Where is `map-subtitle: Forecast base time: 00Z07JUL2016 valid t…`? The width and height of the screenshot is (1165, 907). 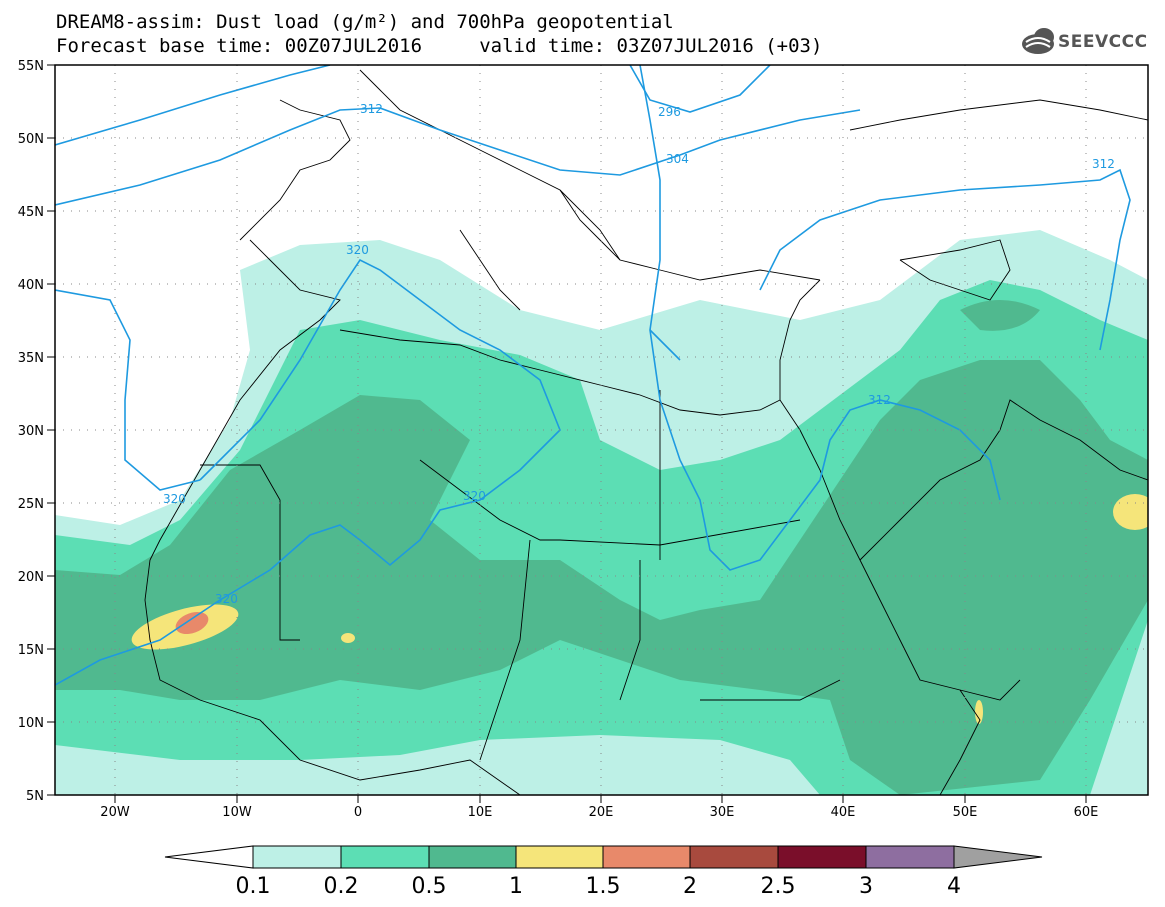
map-subtitle: Forecast base time: 00Z07JUL2016 valid t… is located at coordinates (439, 46).